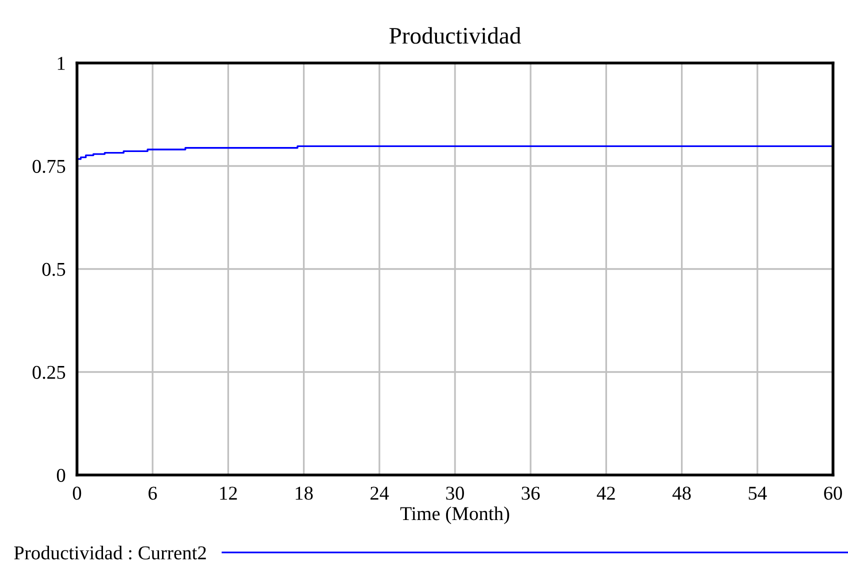  Describe the element at coordinates (49, 373) in the screenshot. I see `y-tick-label: 0.25` at that location.